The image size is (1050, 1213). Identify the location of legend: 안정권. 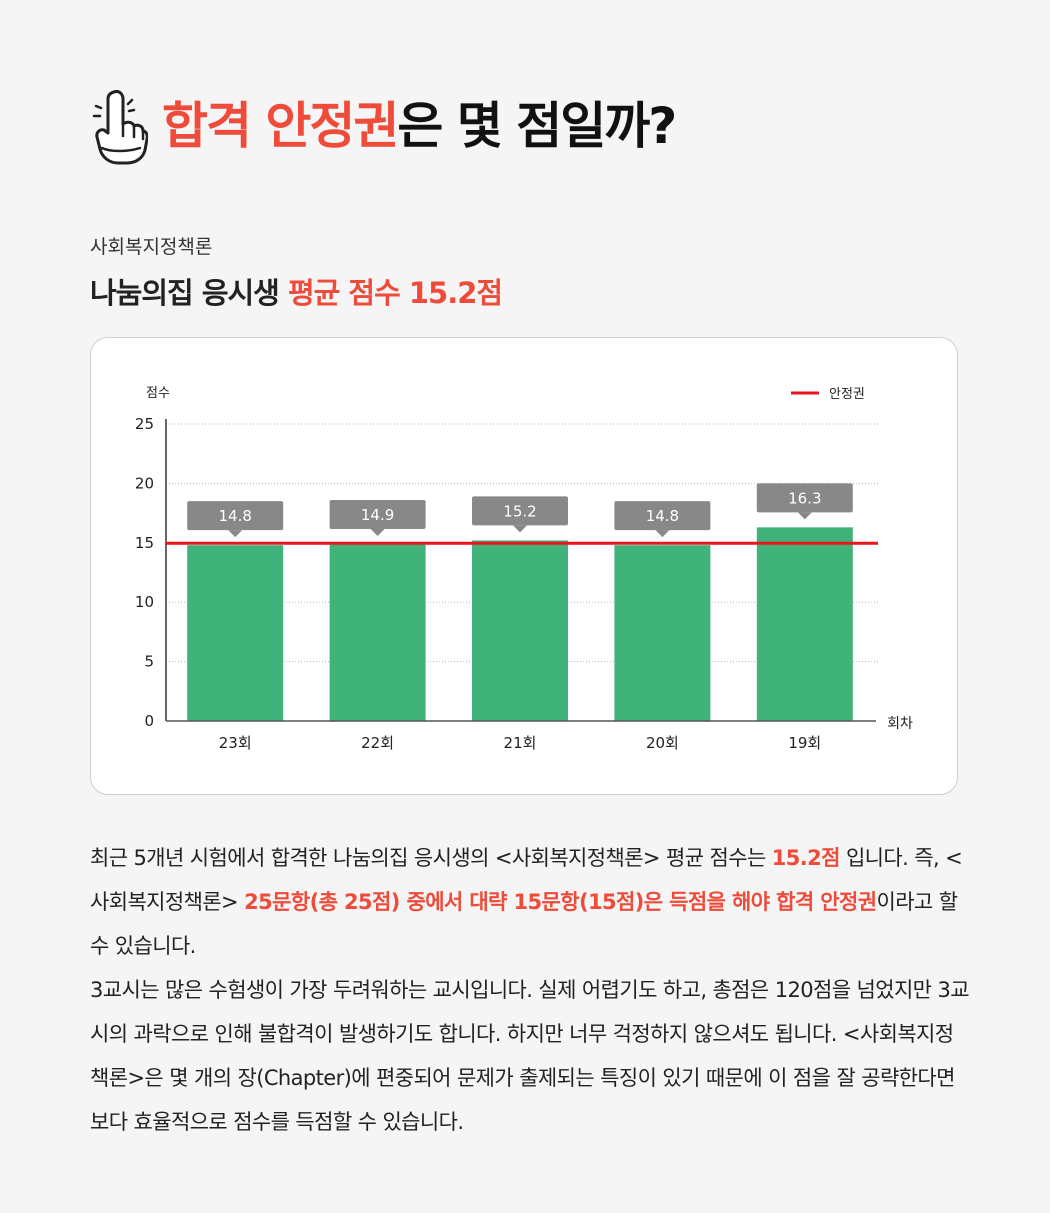
(828, 394).